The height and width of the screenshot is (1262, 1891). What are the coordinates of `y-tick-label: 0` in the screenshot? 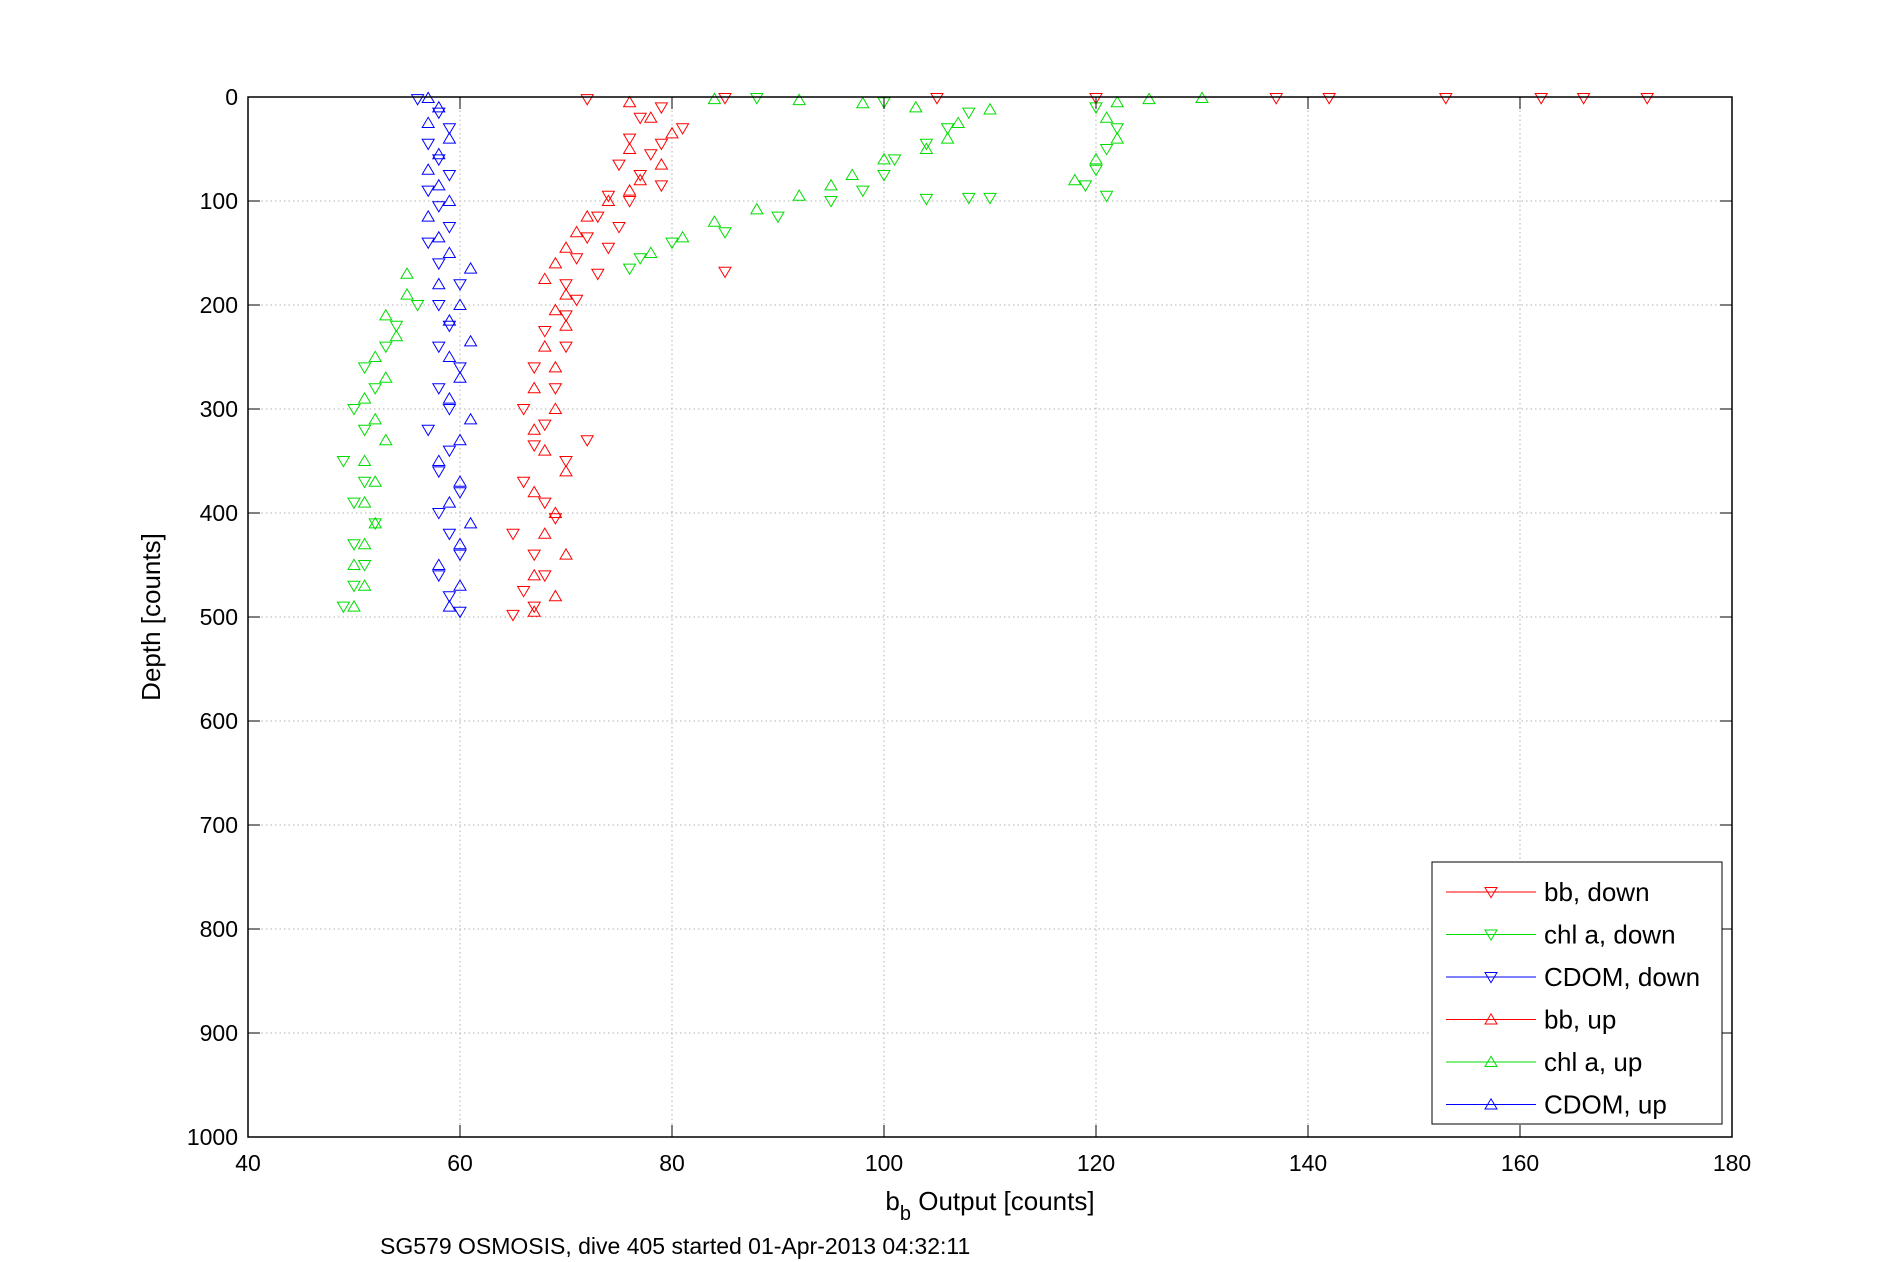 It's located at (231, 97).